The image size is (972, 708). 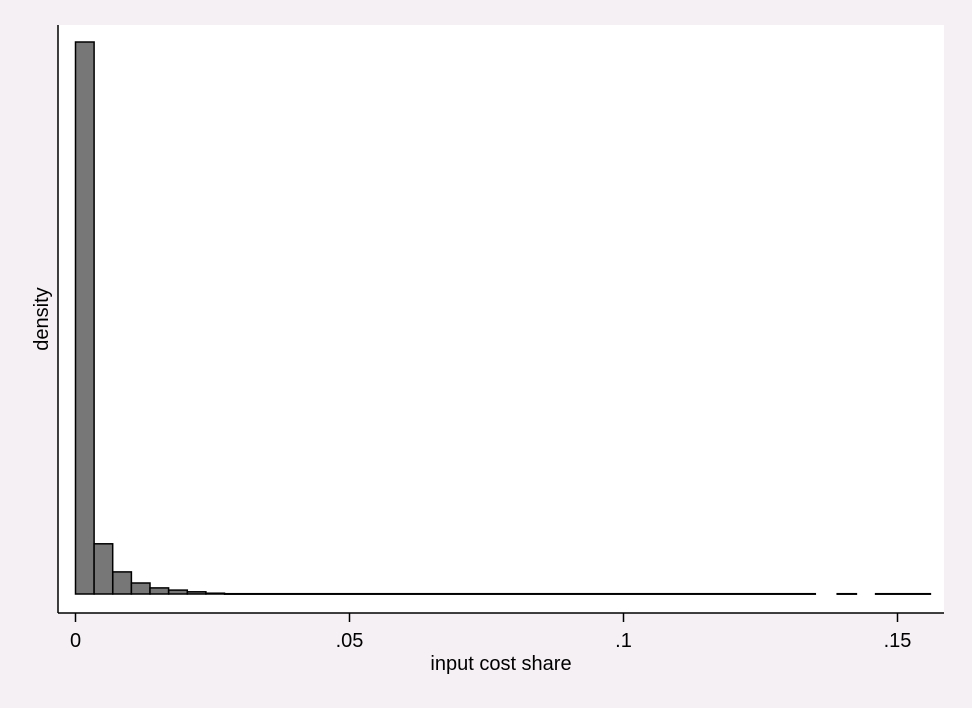 What do you see at coordinates (42, 318) in the screenshot?
I see `y-axis-label: density` at bounding box center [42, 318].